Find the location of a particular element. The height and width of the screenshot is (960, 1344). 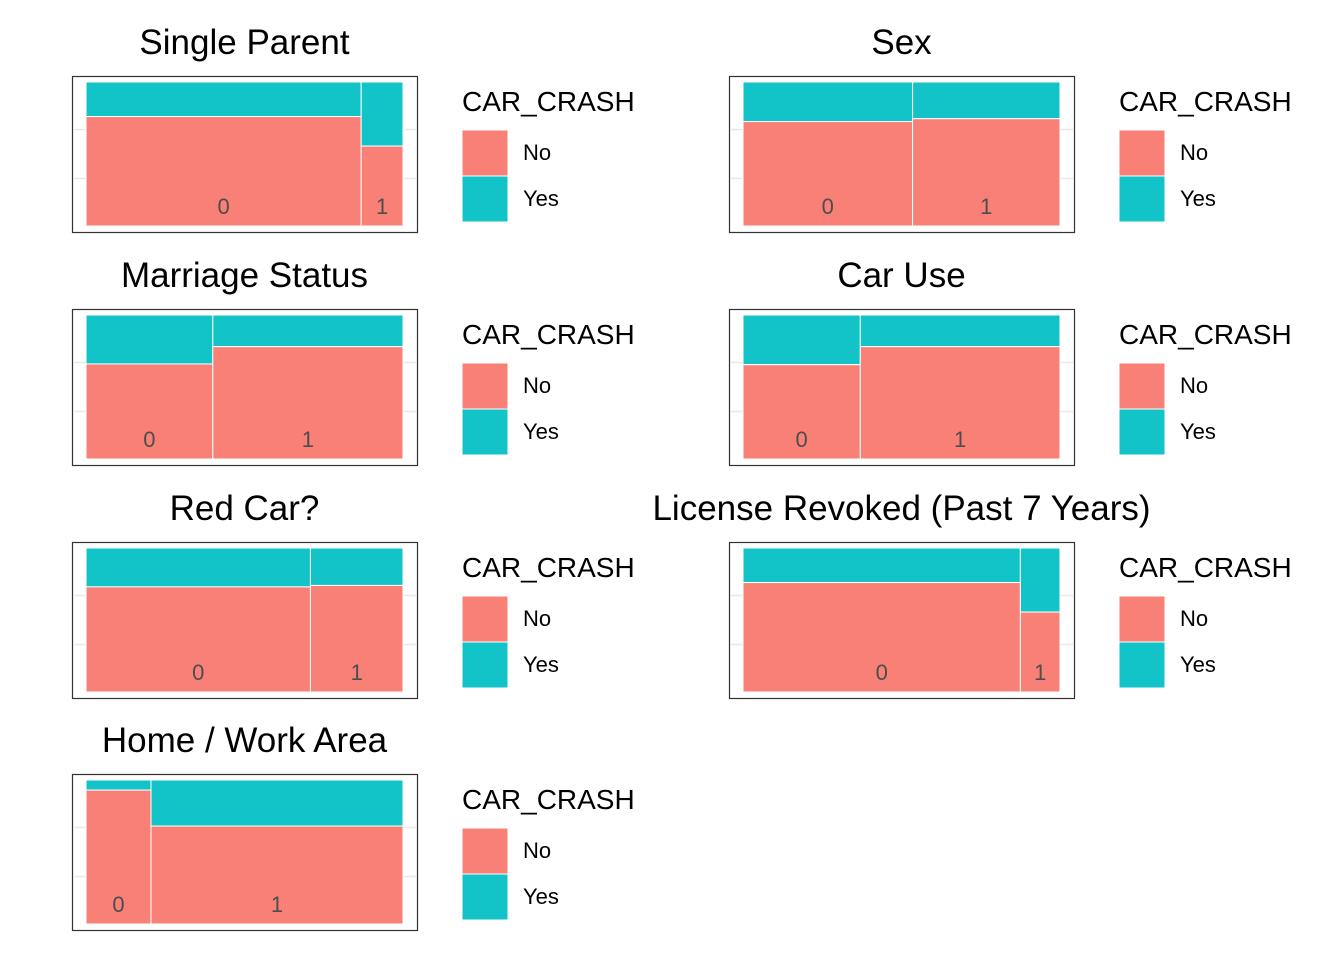

chart-panel: Sex 0 1 CAR_CRASH No Yes is located at coordinates (1010, 128).